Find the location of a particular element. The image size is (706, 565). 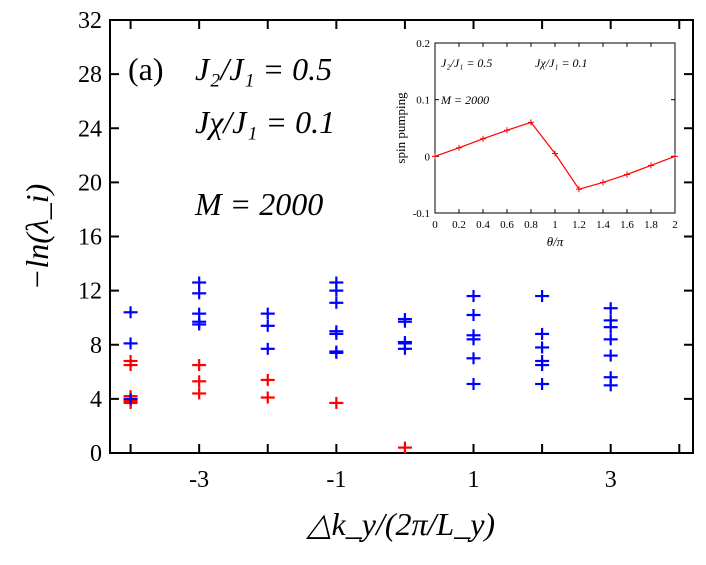

inset-x-tick-label: 1.4 is located at coordinates (603, 225).